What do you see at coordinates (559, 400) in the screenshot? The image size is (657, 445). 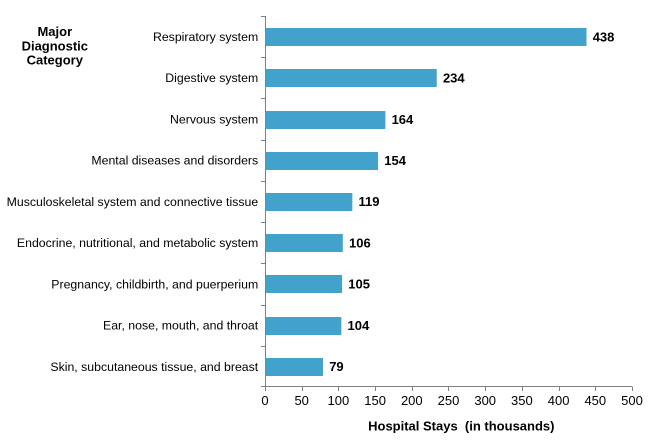 I see `svg-text: 400` at bounding box center [559, 400].